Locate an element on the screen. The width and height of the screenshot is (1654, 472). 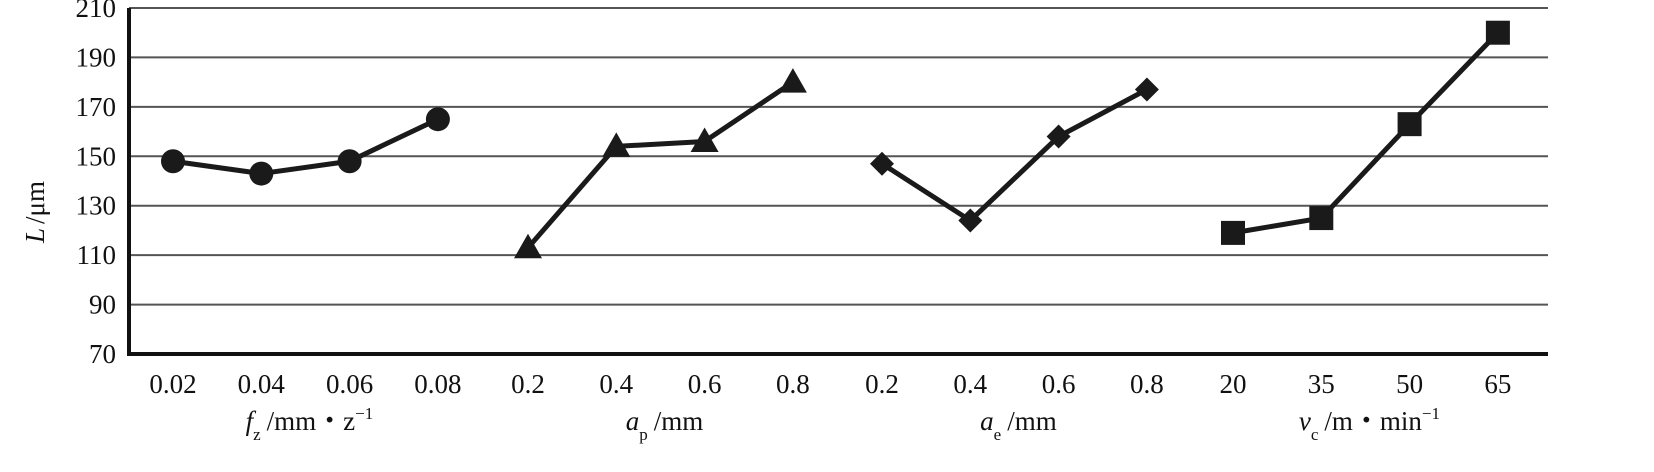
x-axis-title-2: ap/mm is located at coordinates (665, 425).